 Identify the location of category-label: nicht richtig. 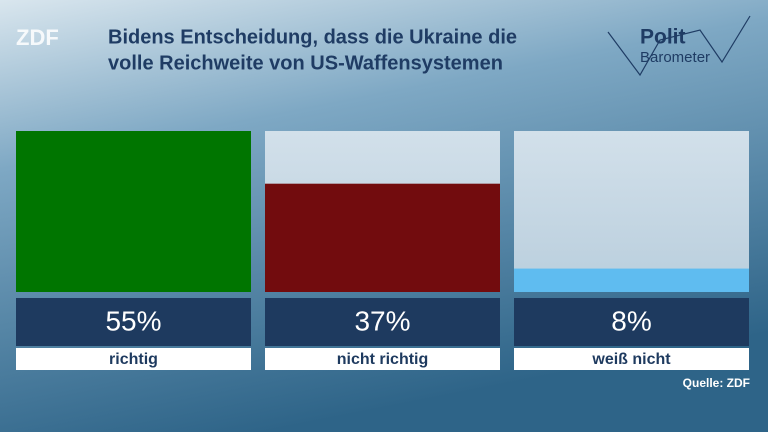
(383, 359).